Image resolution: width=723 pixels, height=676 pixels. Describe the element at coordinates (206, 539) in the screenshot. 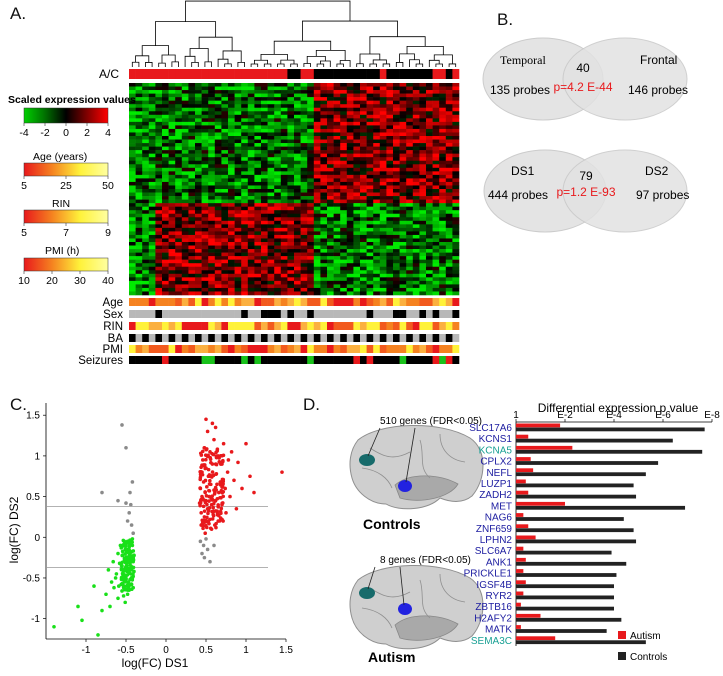

I see `scatter-point-other` at that location.